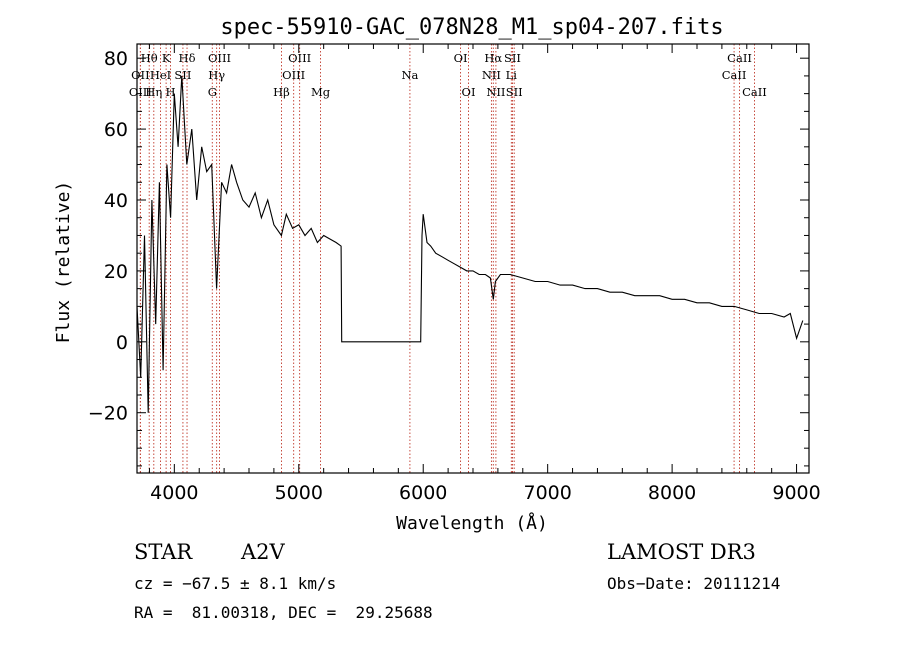 The width and height of the screenshot is (900, 649). Describe the element at coordinates (174, 493) in the screenshot. I see `x-tick-label: 4000` at that location.